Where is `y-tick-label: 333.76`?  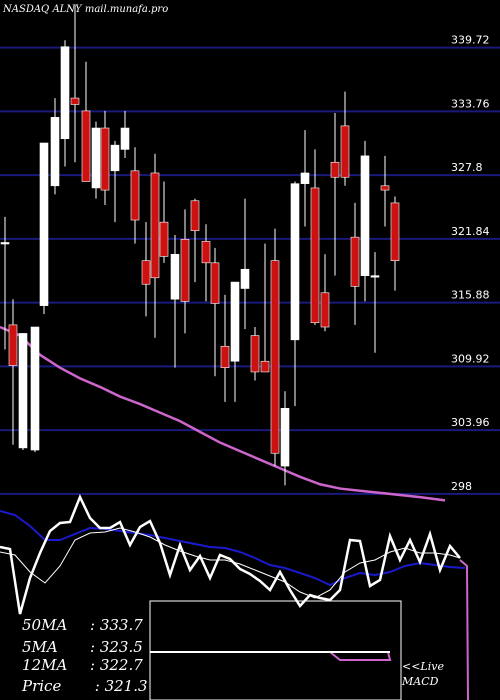 y-tick-label: 333.76 is located at coordinates (470, 103).